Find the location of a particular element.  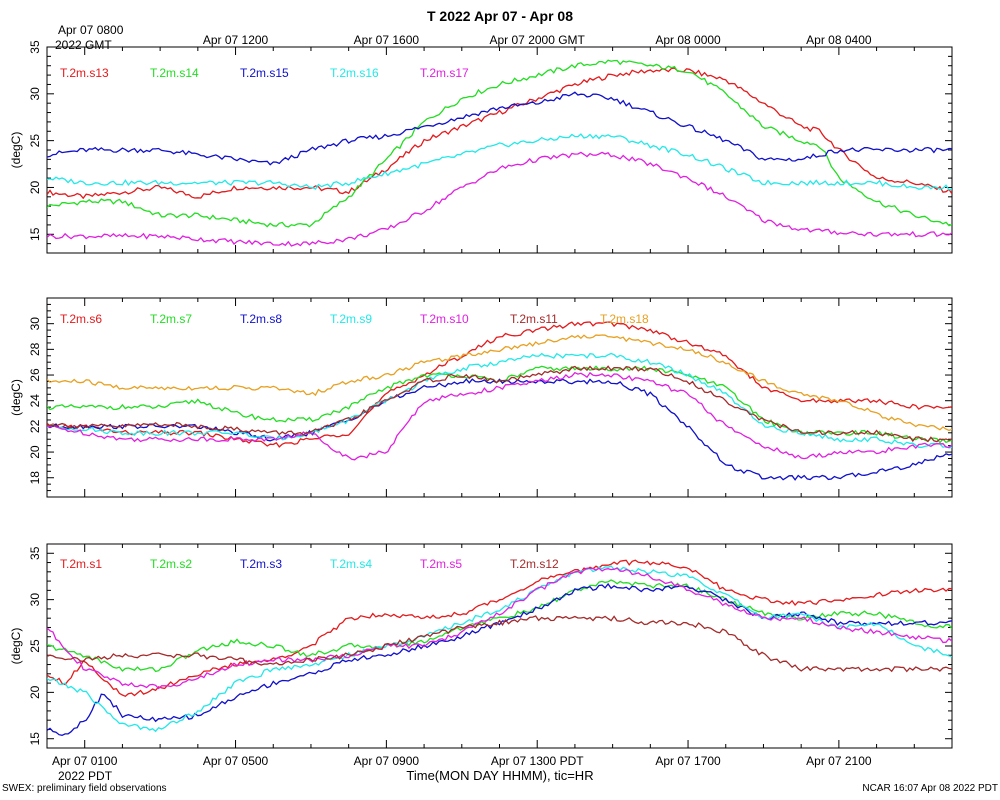

series-line-T.2m.s5 is located at coordinates (499, 628).